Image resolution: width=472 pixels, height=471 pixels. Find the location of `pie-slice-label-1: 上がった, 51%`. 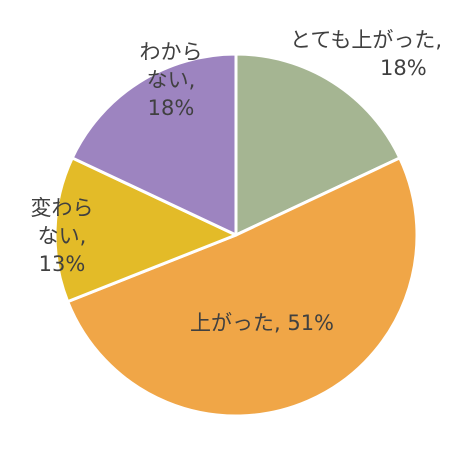

pie-slice-label-1: 上がった, 51% is located at coordinates (262, 323).